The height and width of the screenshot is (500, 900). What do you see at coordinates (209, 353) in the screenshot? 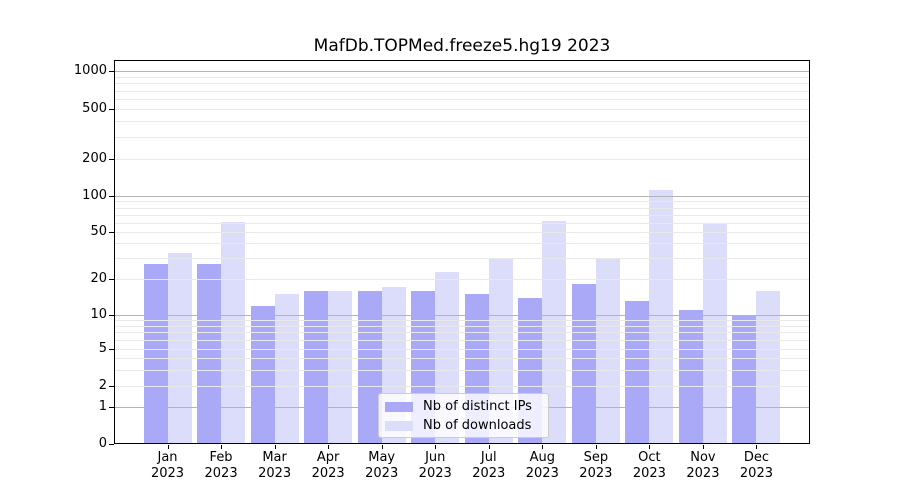
I see `bar-nb-of-distinct-ips-feb` at bounding box center [209, 353].